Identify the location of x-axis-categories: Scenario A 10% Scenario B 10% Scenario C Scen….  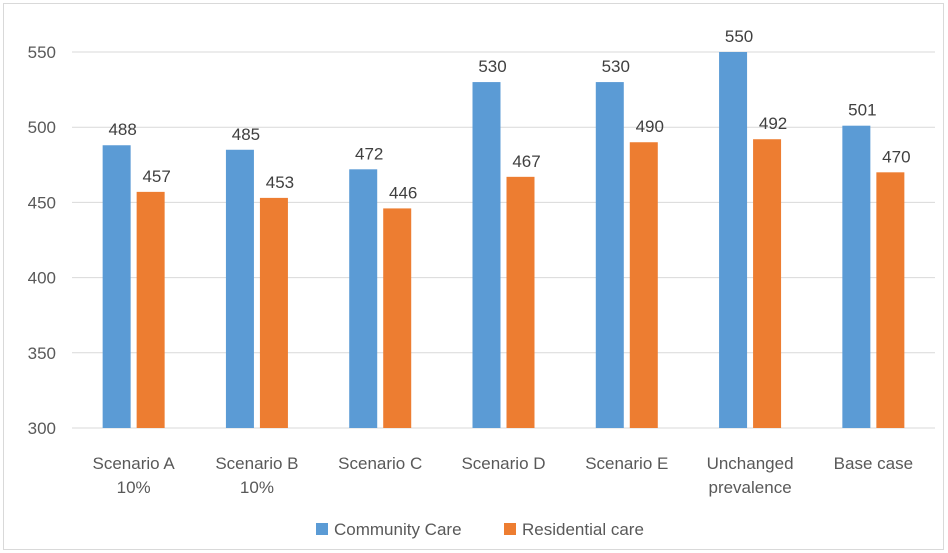
(503, 475).